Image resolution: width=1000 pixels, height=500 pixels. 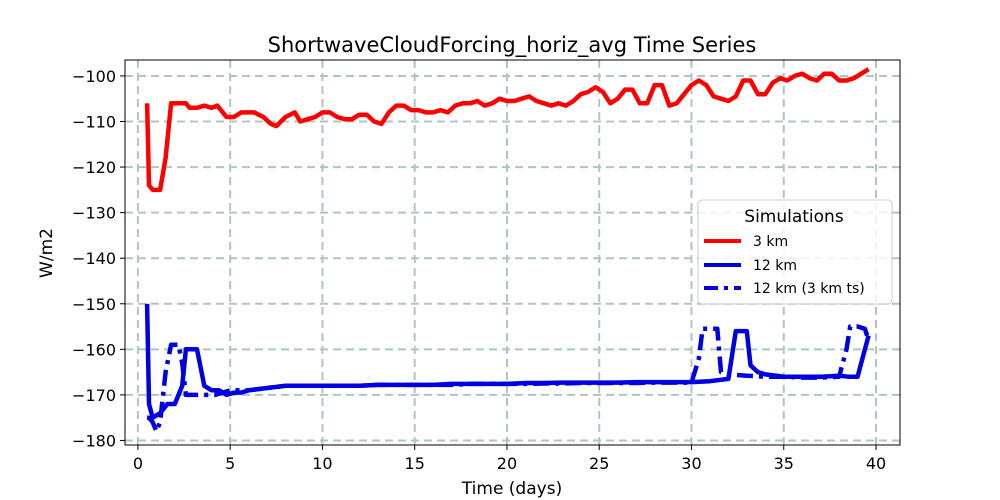 I want to click on legend: Simulations 3 km 12 km 12 km (3 km ts), so click(x=795, y=252).